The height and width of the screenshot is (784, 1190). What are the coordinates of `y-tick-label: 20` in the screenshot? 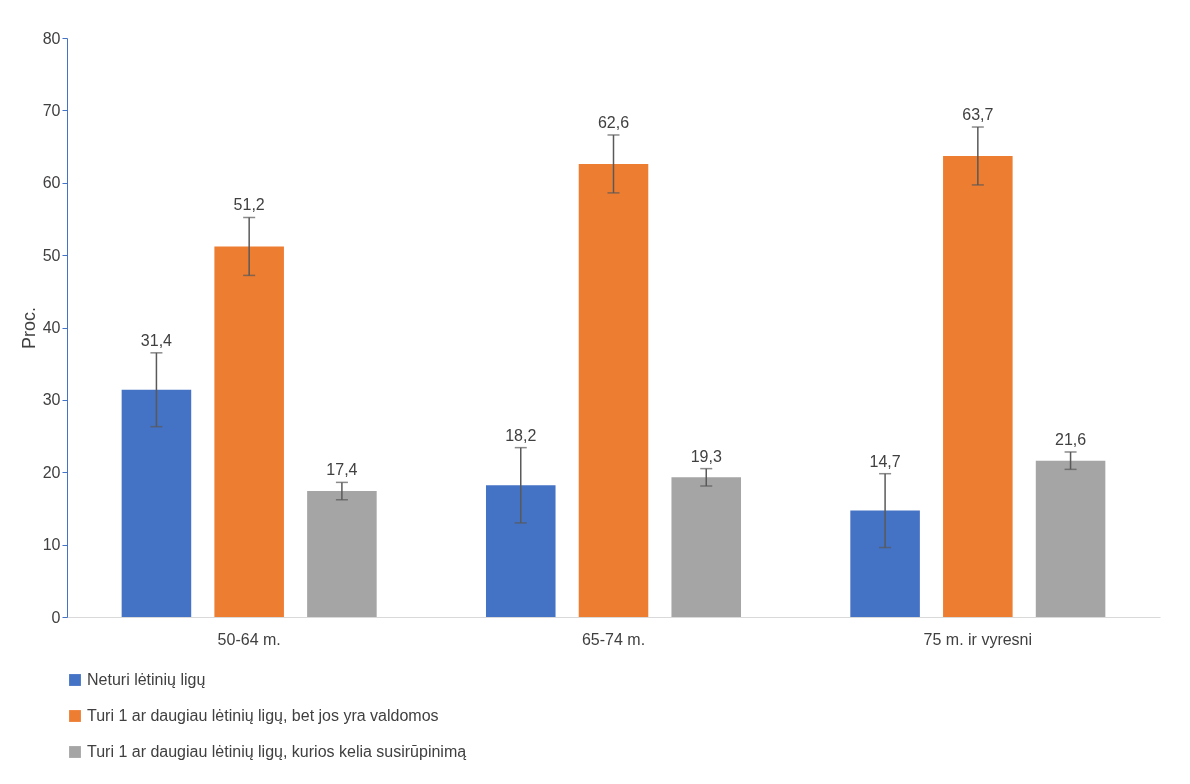 It's located at (51, 472).